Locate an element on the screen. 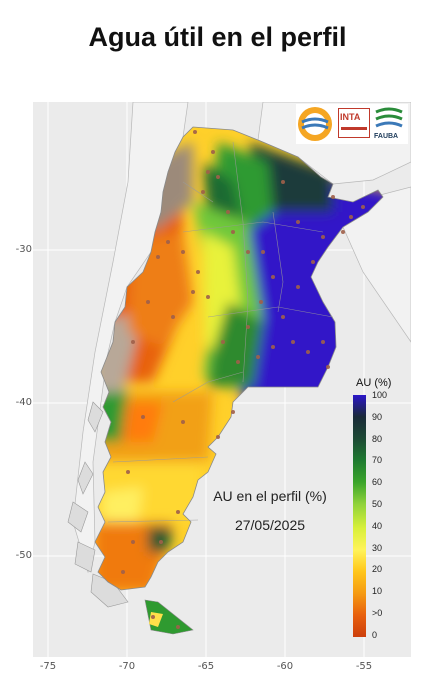  chile-coast-islands is located at coordinates (98, 504).